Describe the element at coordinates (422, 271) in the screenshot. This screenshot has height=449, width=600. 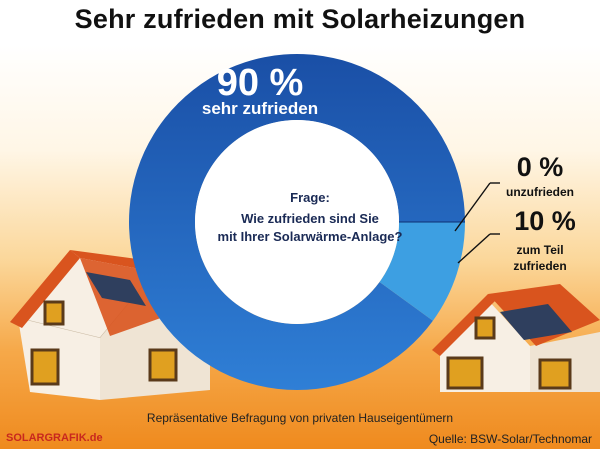
I see `slice-zum-teil-zufrieden` at that location.